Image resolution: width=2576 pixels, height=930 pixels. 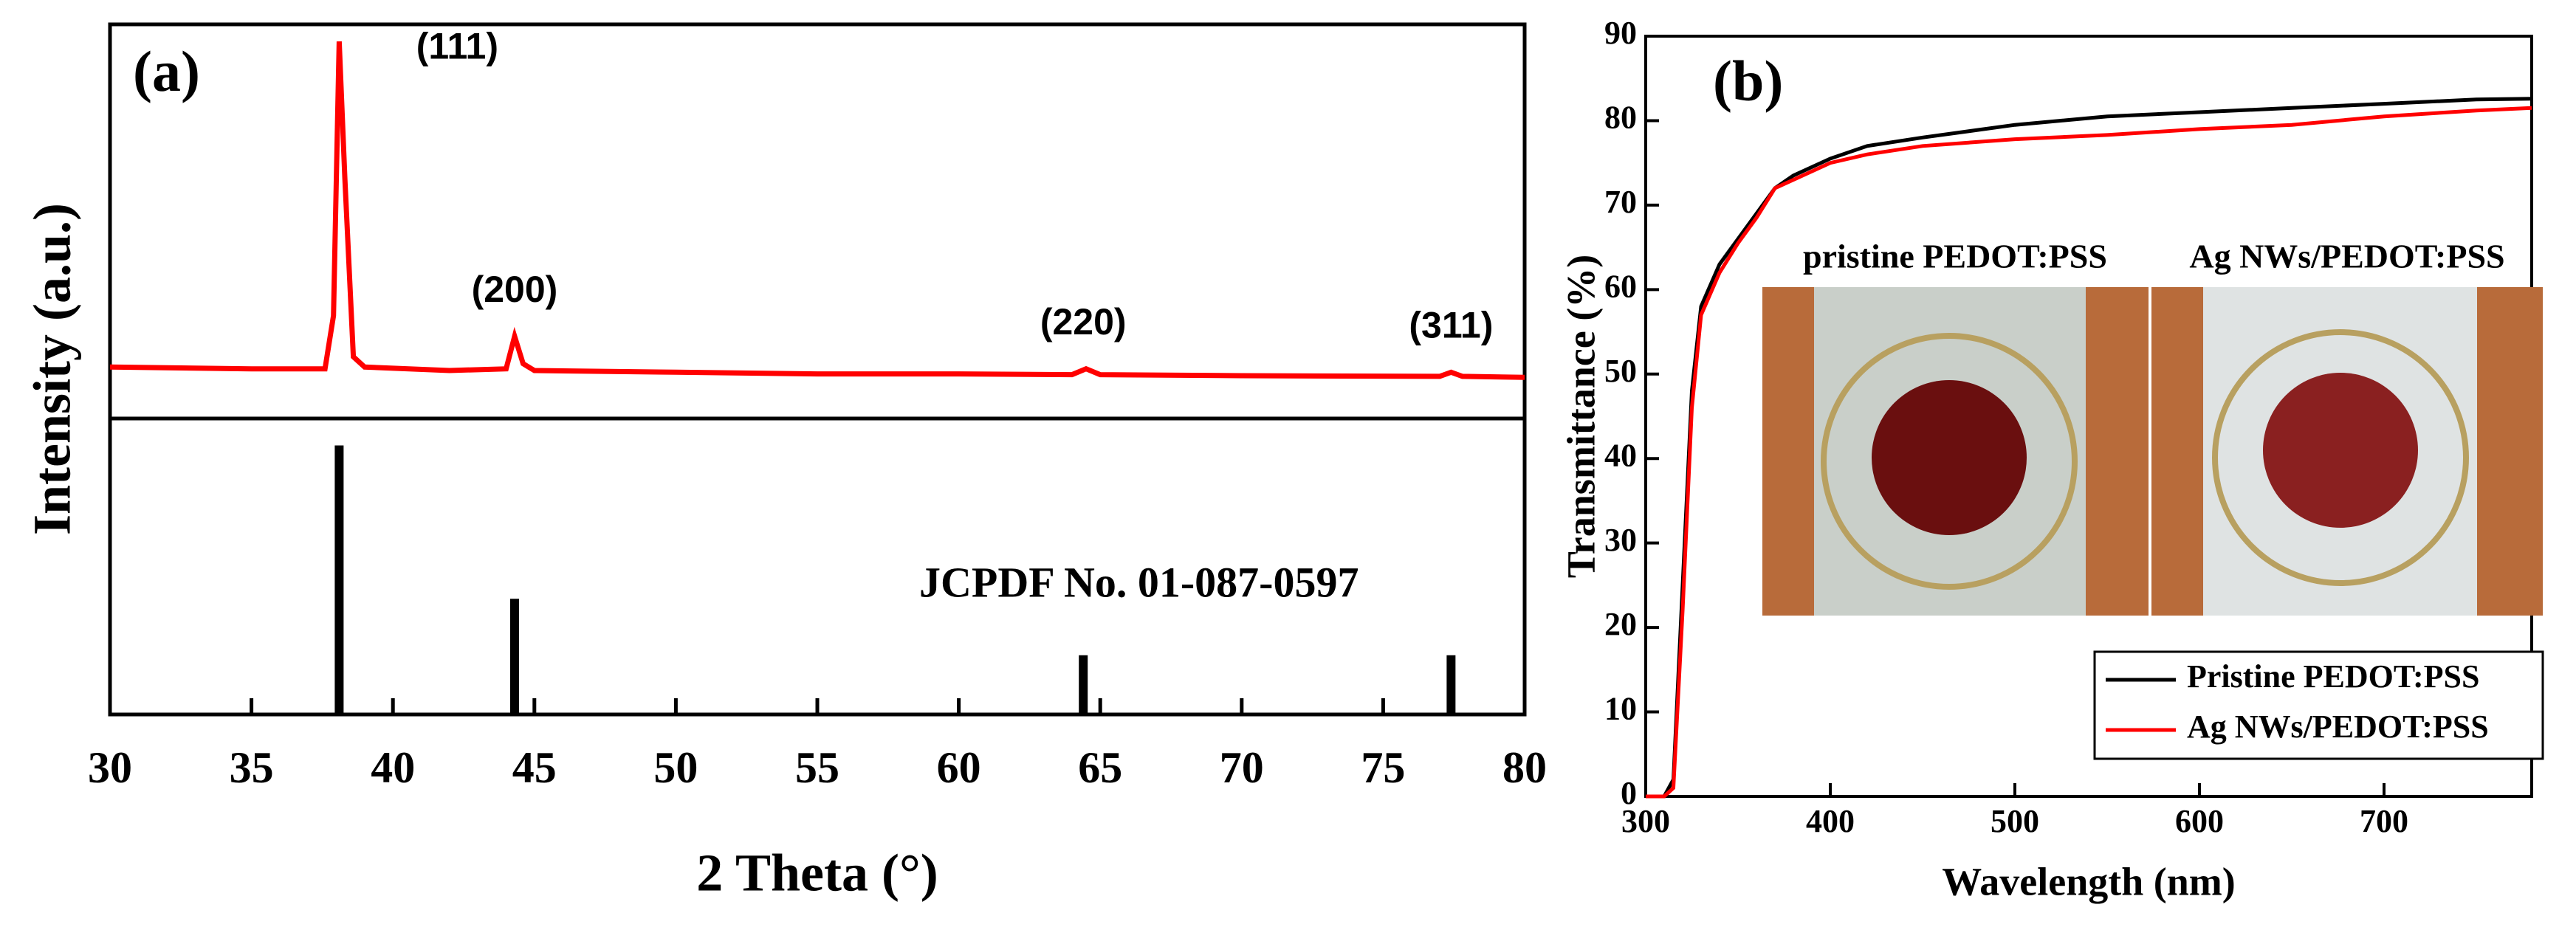 I want to click on y-tick-label: 10, so click(x=1620, y=709).